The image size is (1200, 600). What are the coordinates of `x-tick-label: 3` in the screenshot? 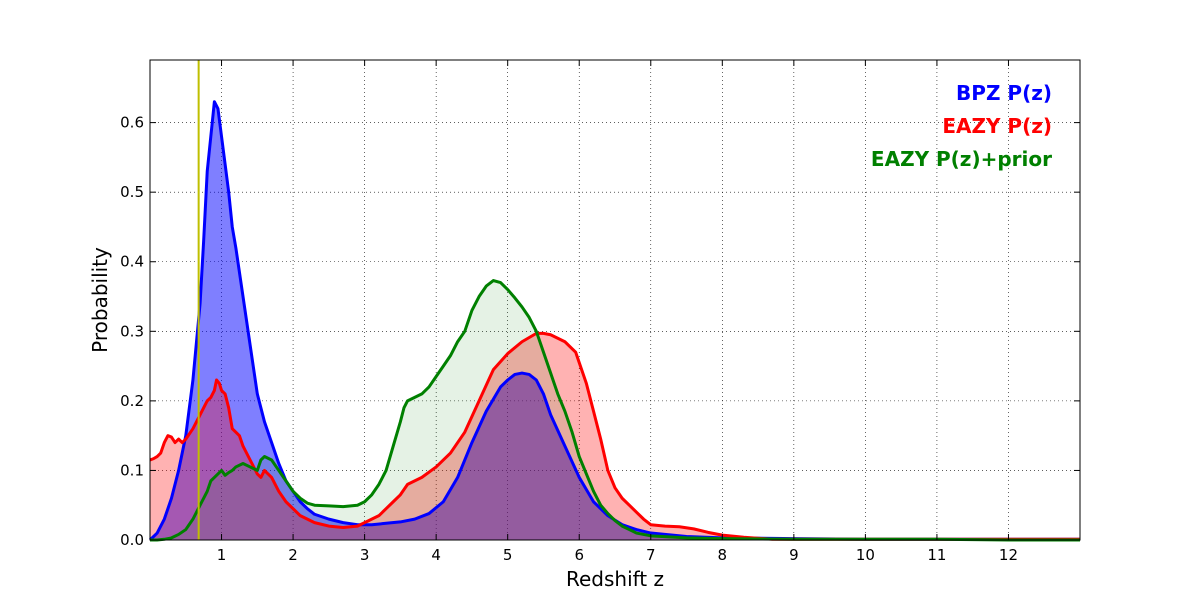 It's located at (365, 555).